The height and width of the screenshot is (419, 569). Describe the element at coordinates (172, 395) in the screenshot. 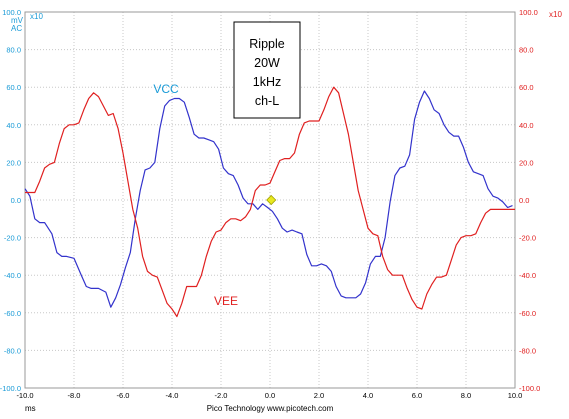

I see `x-tick-label: -4.0` at that location.